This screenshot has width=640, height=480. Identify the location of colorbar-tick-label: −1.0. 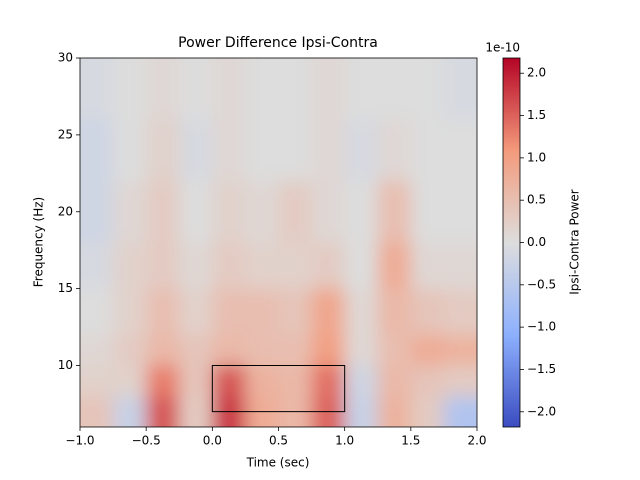
(541, 327).